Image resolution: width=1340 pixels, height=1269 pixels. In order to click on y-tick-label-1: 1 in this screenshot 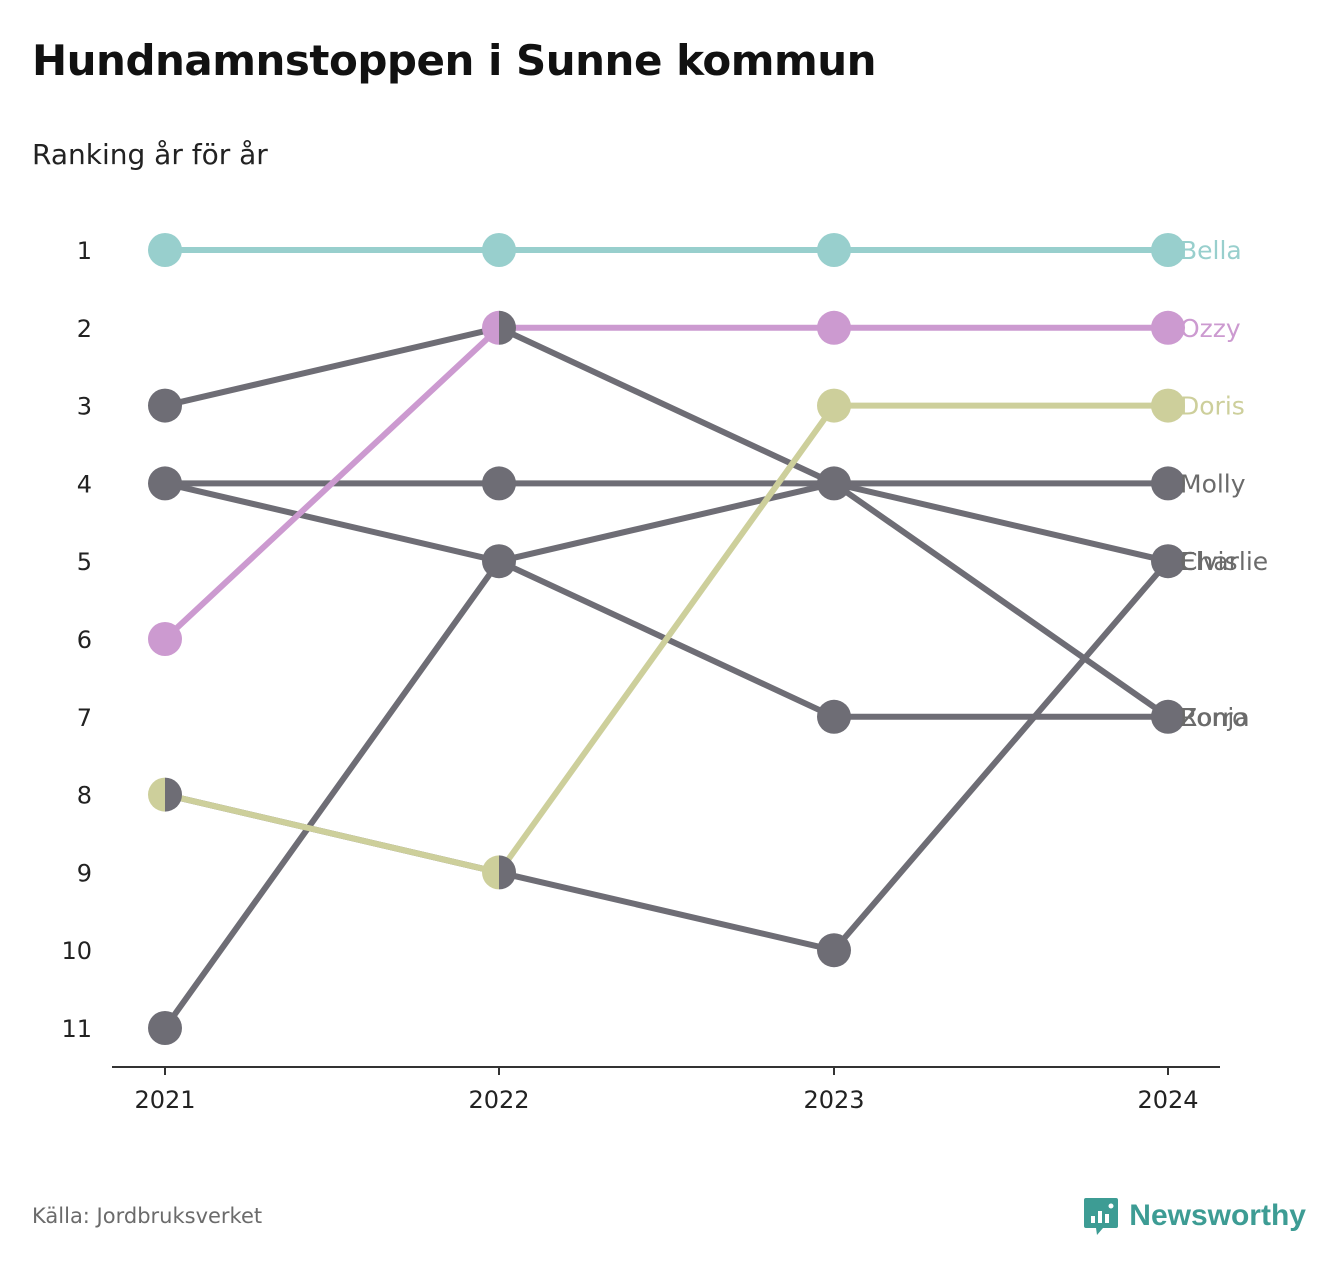, I will do `click(84, 251)`.